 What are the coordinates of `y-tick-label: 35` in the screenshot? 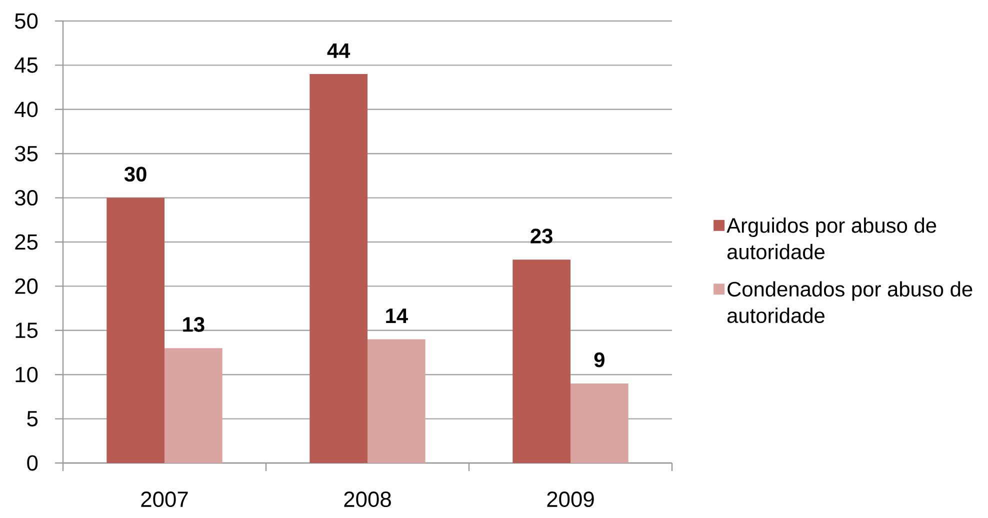 It's located at (26, 154).